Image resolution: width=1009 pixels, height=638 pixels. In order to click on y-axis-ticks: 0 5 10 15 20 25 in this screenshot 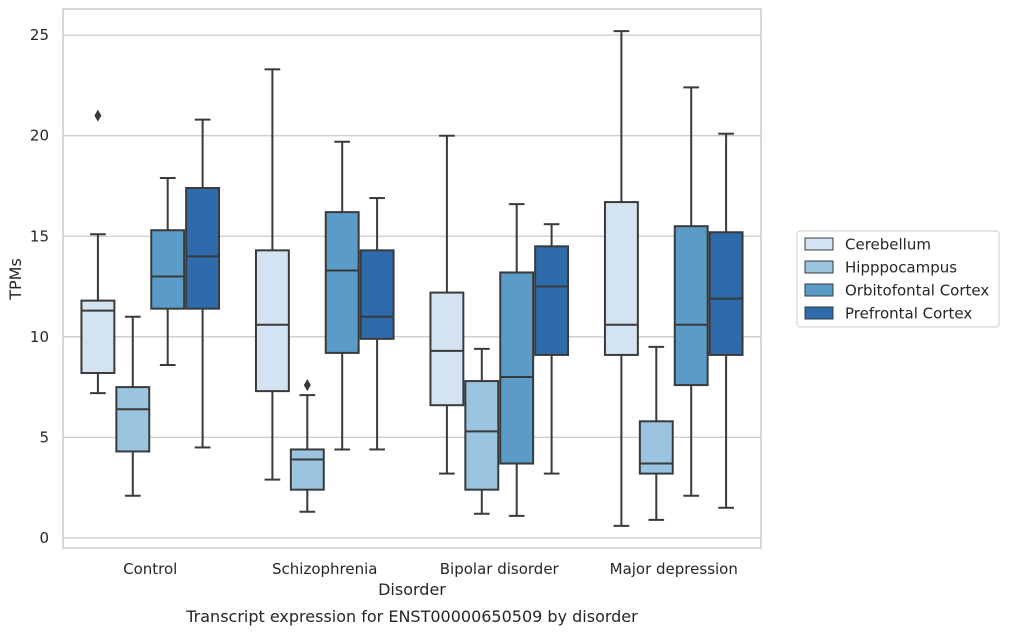, I will do `click(39, 286)`.